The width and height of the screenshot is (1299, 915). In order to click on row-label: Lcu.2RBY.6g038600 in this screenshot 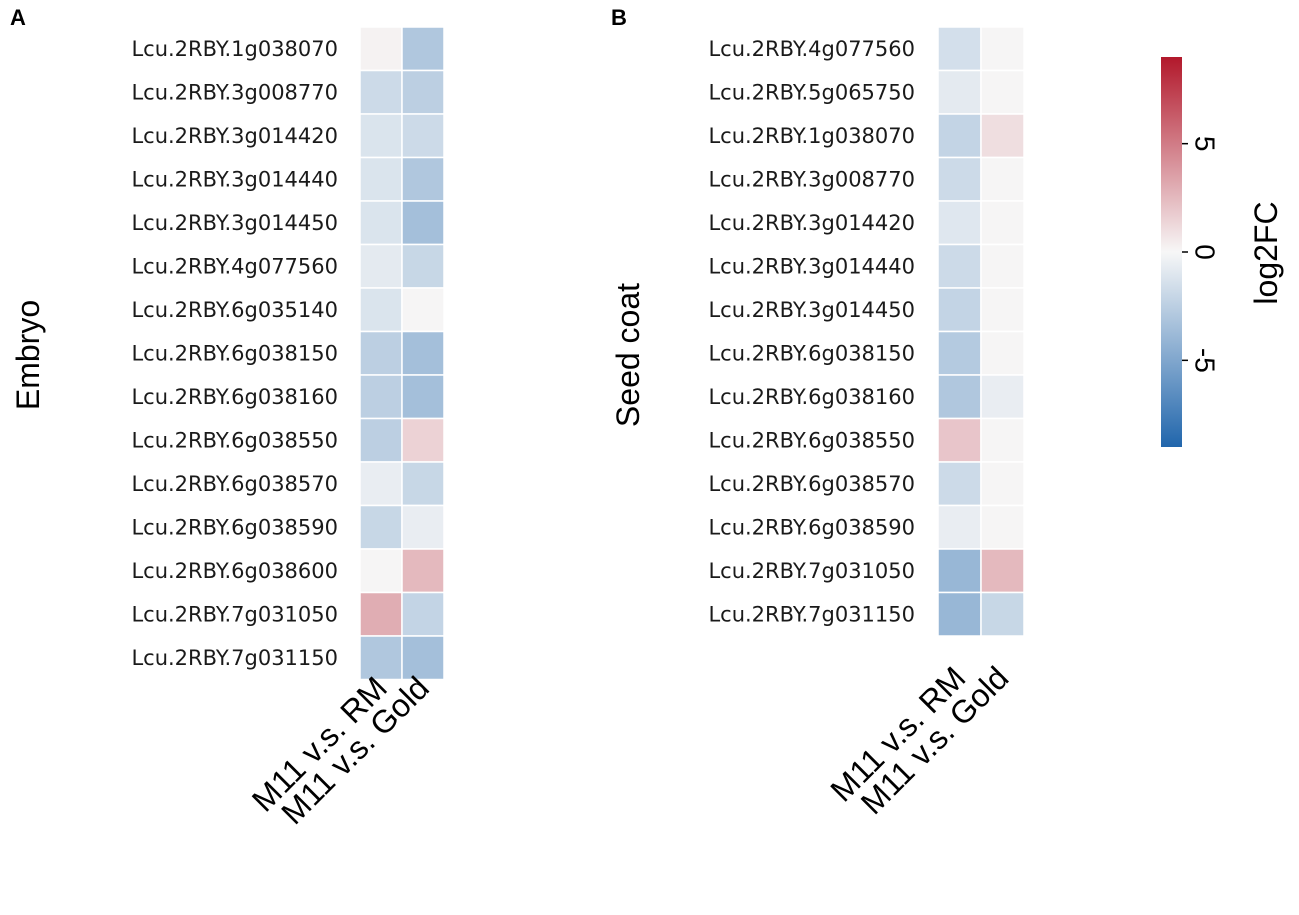, I will do `click(234, 571)`.